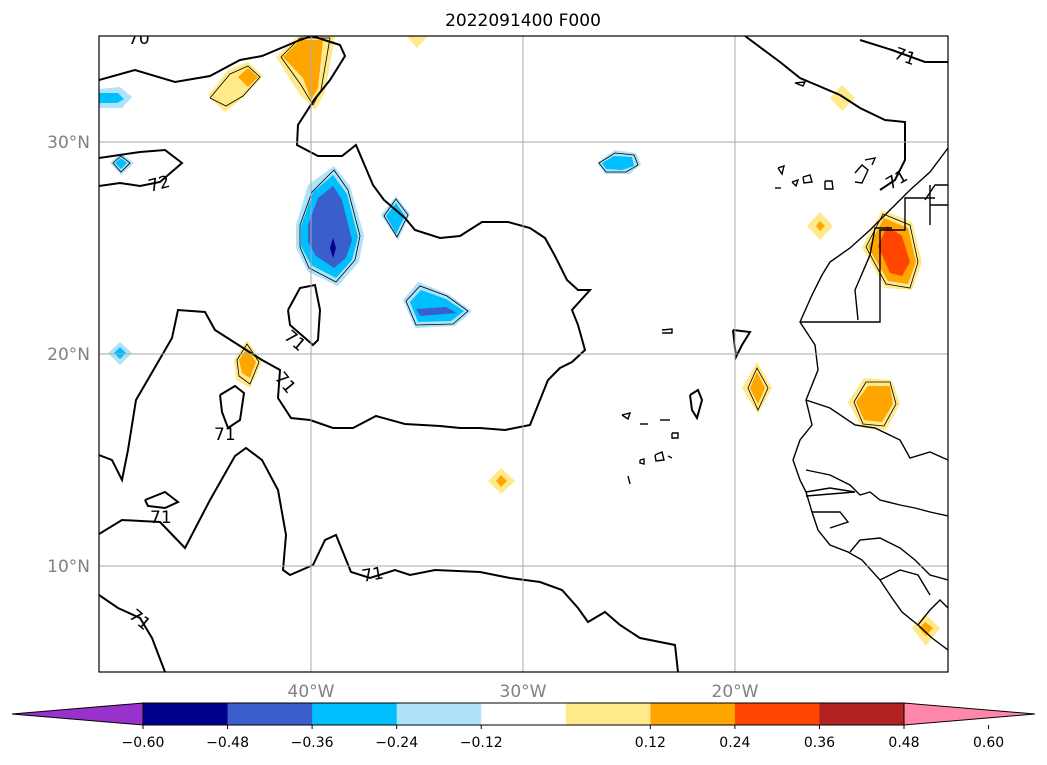  I want to click on guinea-border, so click(898, 559).